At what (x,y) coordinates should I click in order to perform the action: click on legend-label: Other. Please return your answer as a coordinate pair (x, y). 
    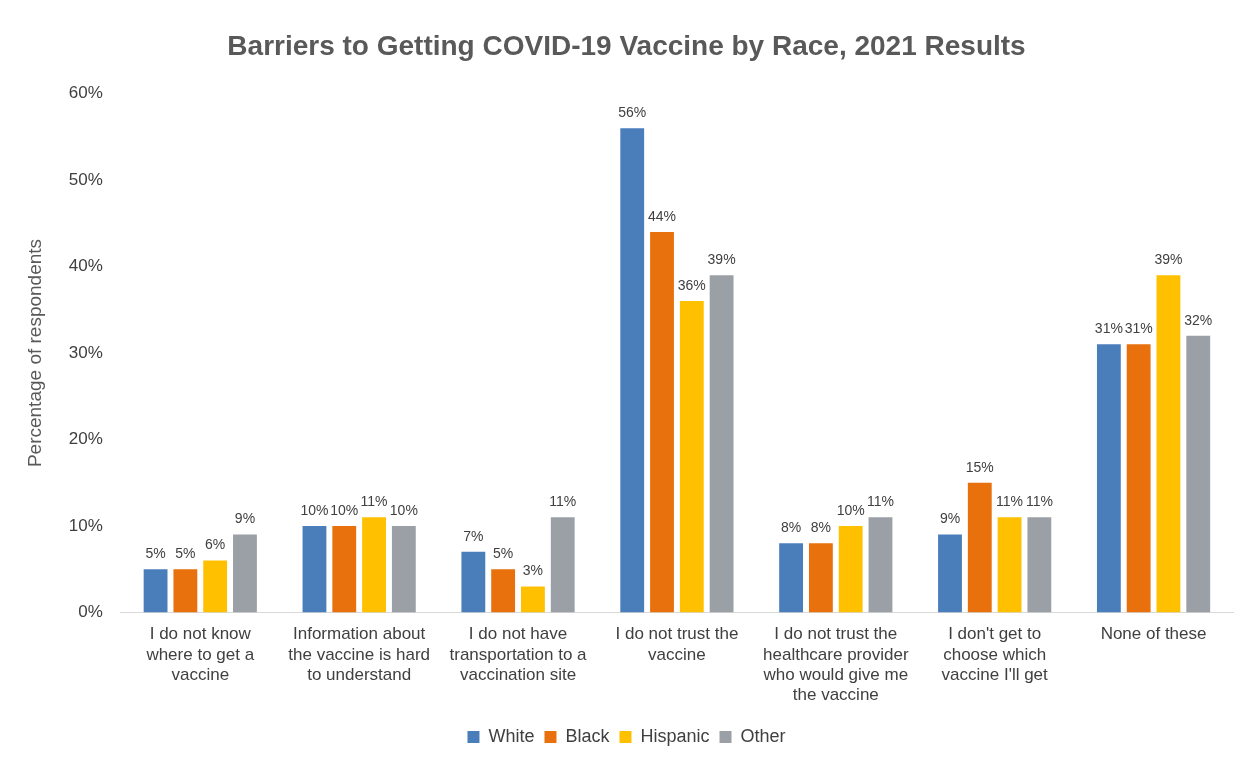
    Looking at the image, I should click on (763, 735).